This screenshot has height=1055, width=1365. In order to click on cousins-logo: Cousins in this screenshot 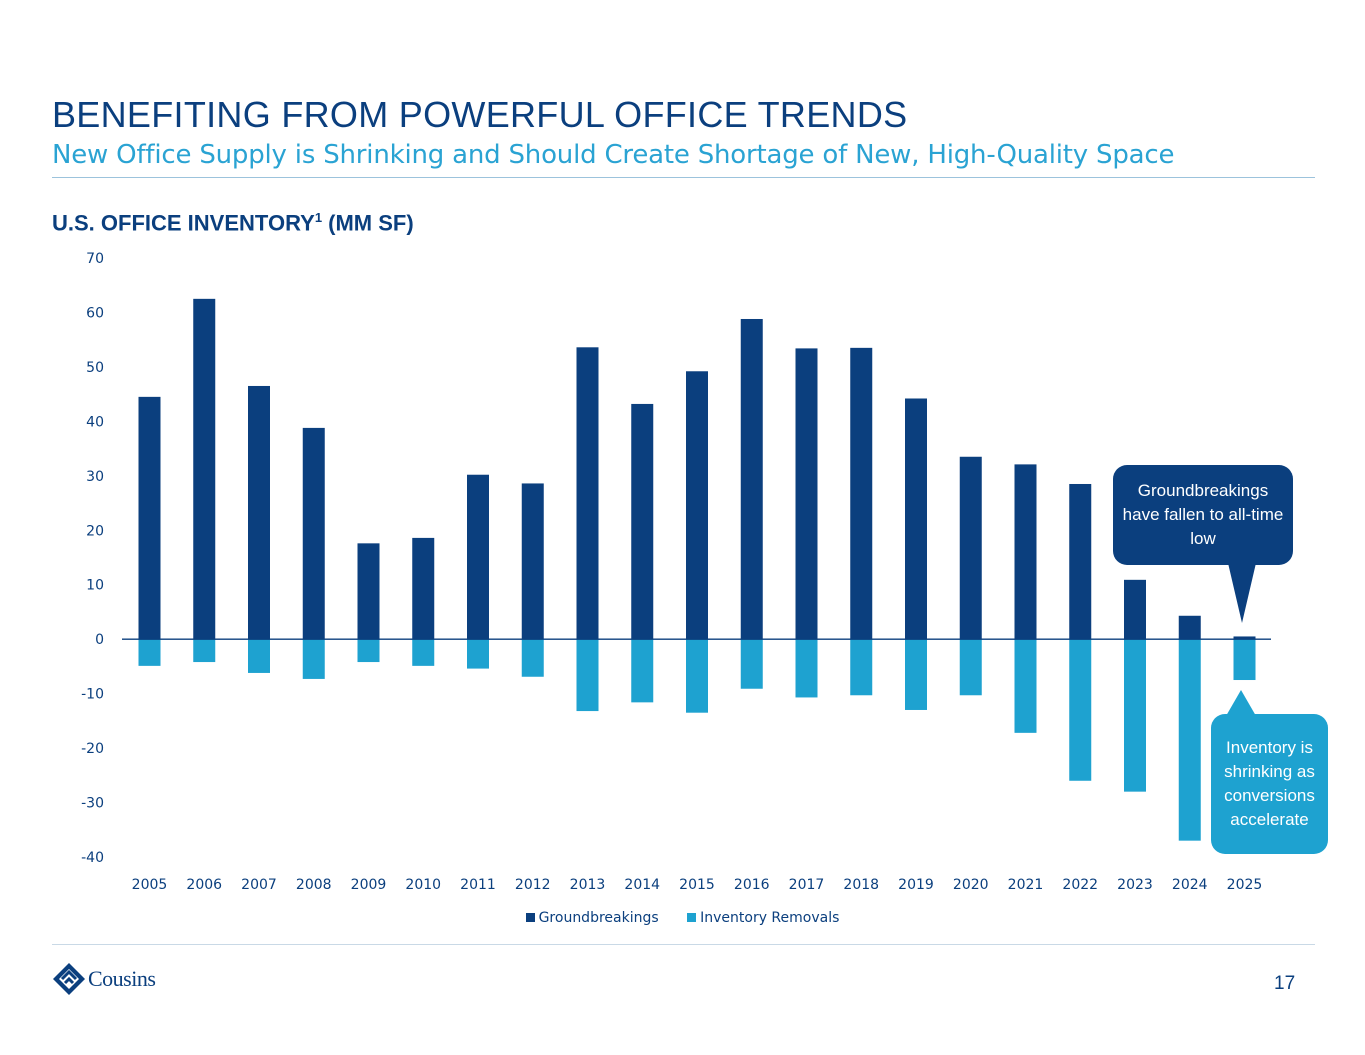, I will do `click(104, 979)`.